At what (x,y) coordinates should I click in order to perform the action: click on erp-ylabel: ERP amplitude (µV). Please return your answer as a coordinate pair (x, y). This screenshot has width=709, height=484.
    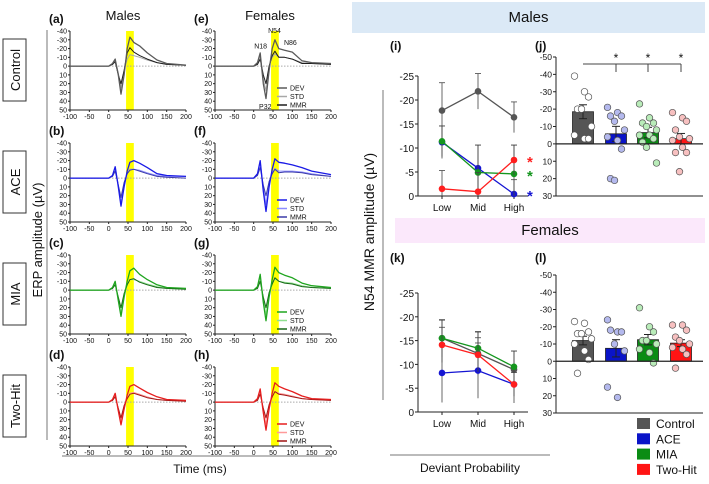
    Looking at the image, I should click on (37, 240).